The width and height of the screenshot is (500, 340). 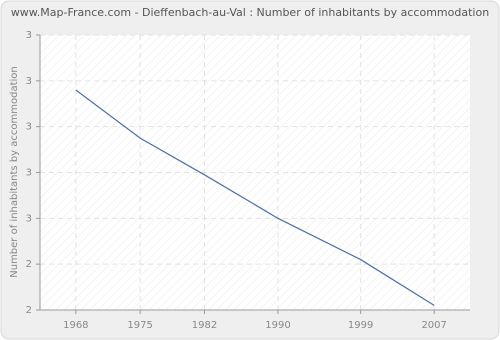 What do you see at coordinates (14, 172) in the screenshot?
I see `y-axis-label: Number of inhabitants by accommodation` at bounding box center [14, 172].